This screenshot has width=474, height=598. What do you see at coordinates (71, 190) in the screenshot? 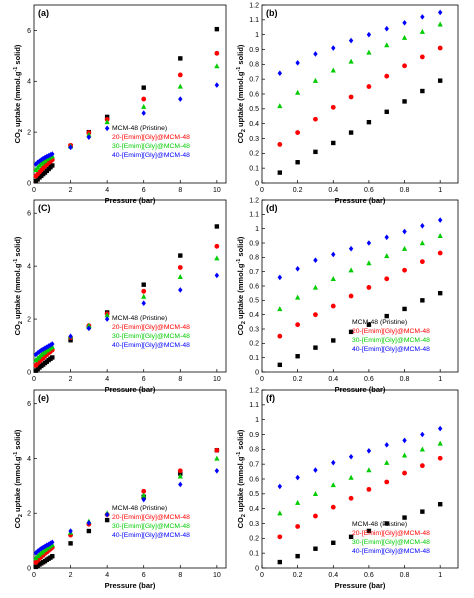
I see `x-tick-label: 2` at bounding box center [71, 190].